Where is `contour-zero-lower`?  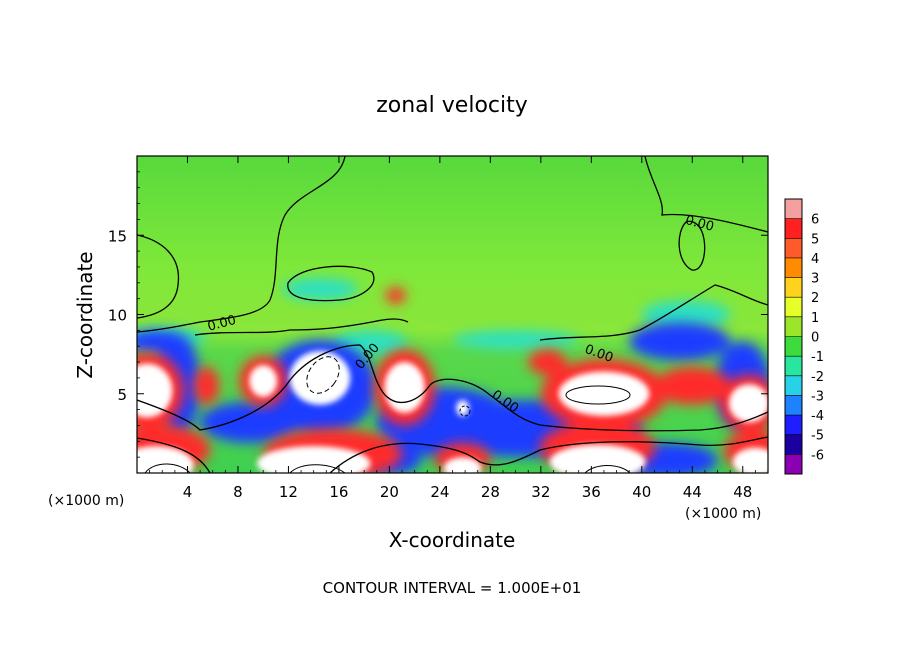
contour-zero-lower is located at coordinates (452, 388).